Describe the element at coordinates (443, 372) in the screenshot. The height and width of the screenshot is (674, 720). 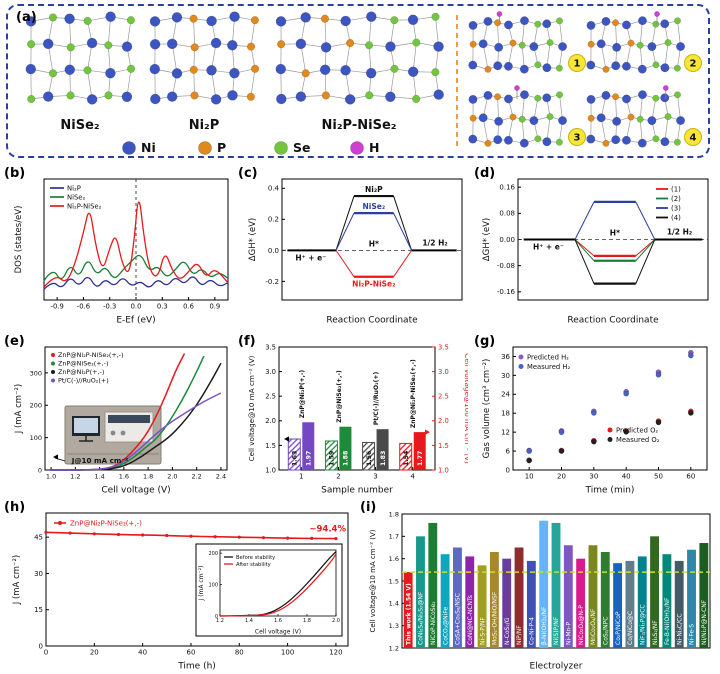
I see `svg-text: 3.0` at that location.